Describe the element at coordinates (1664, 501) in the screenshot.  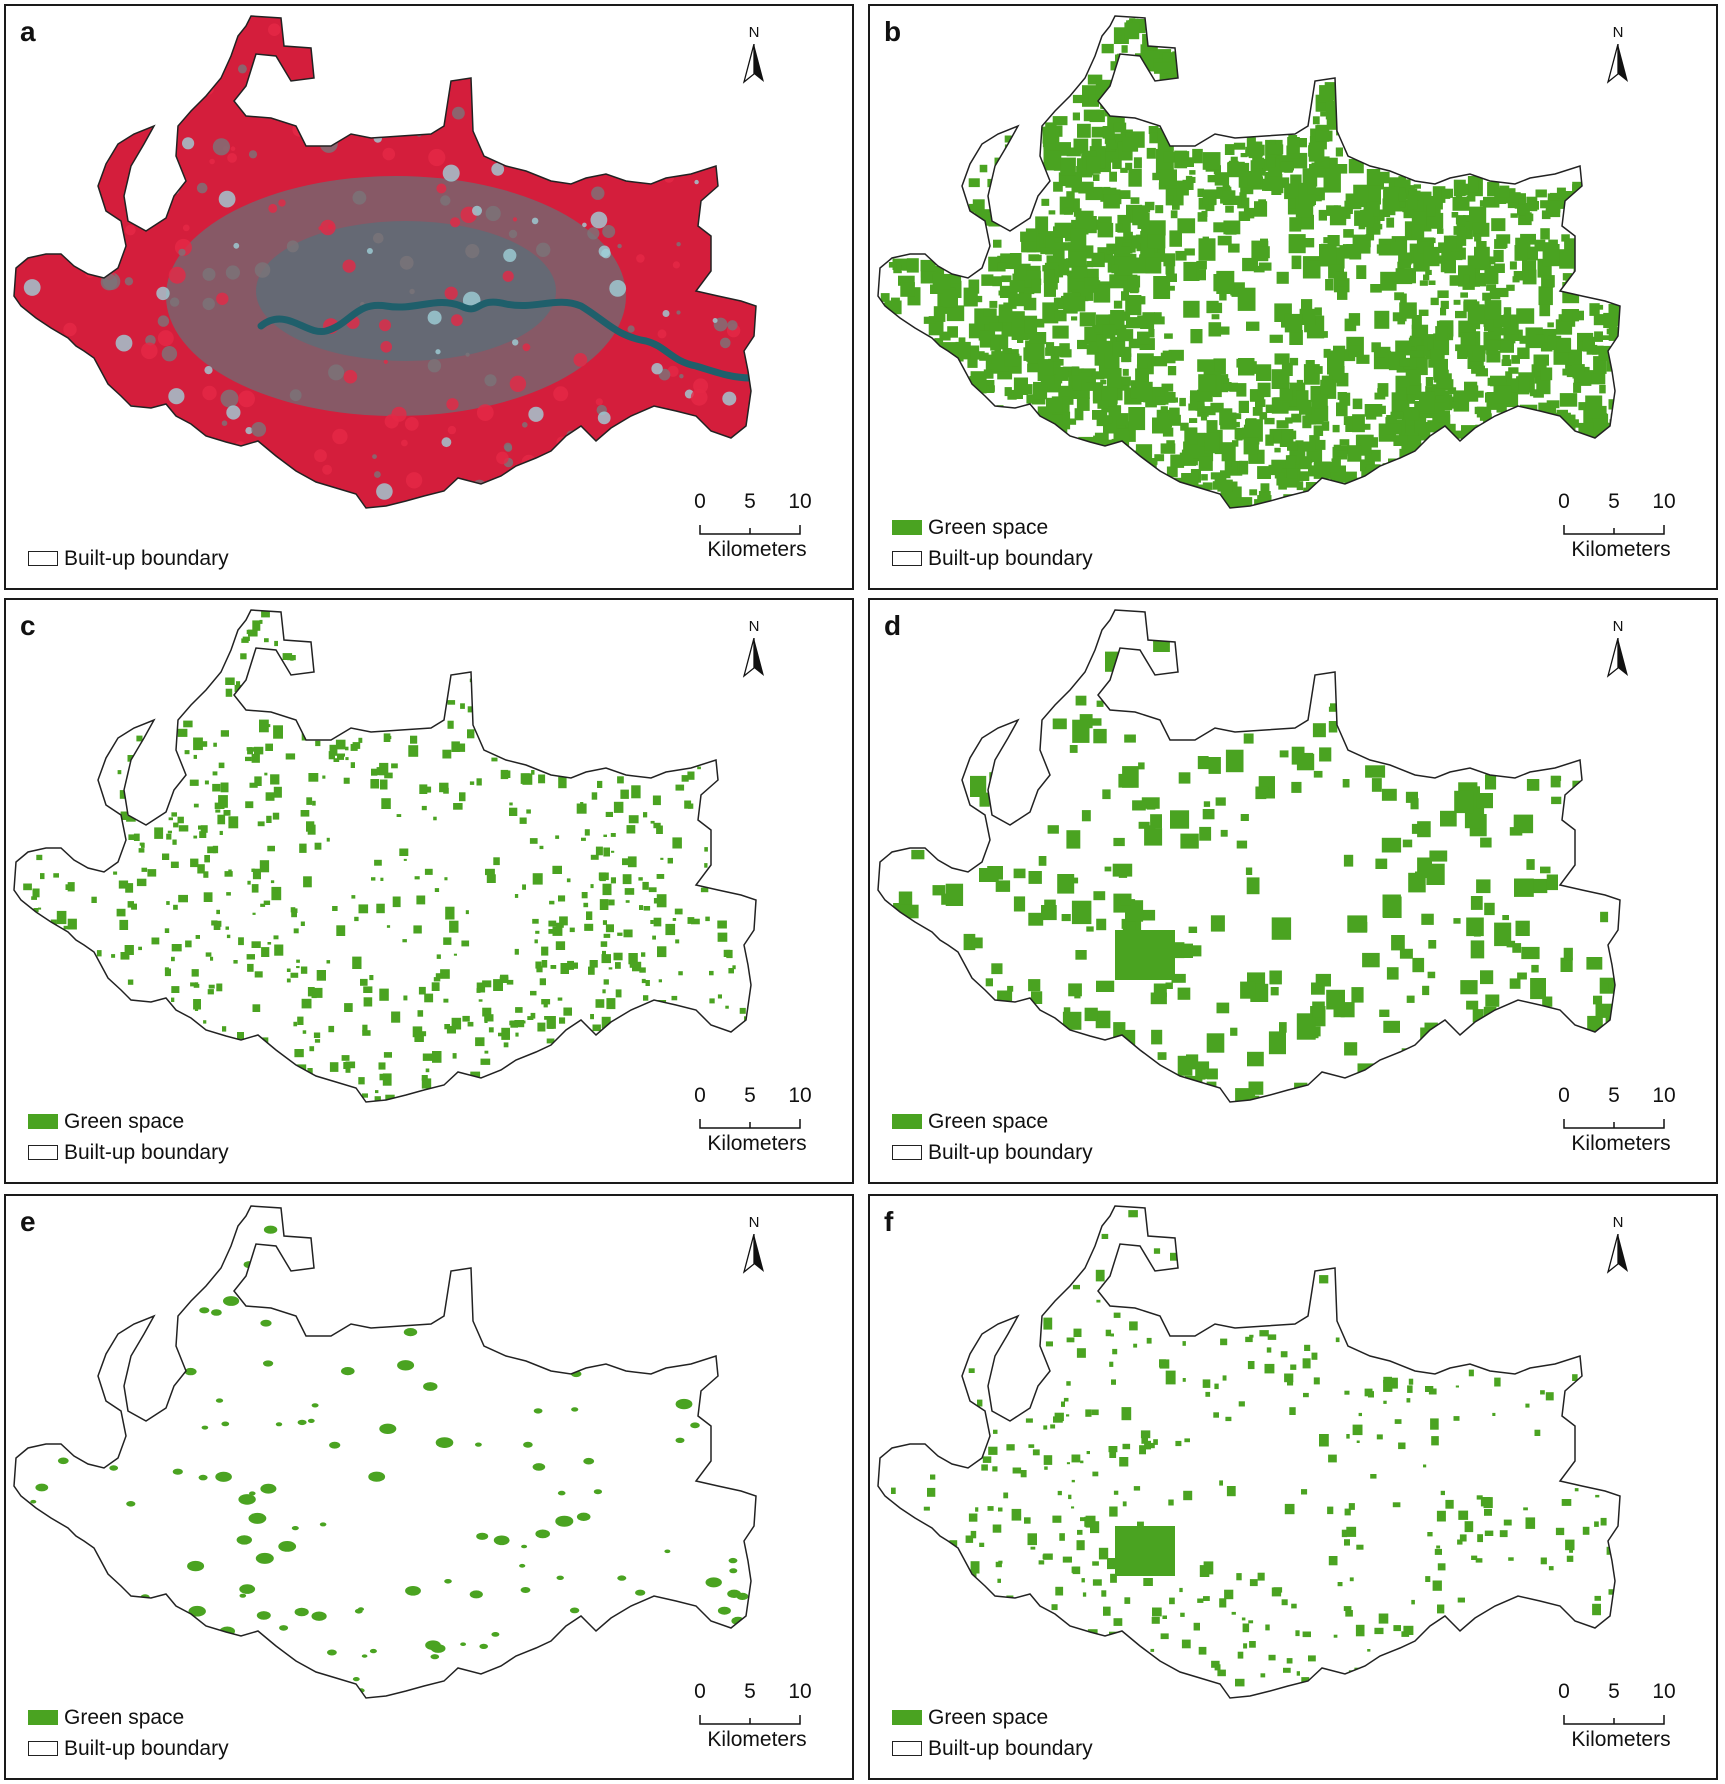
I see `scale-tick-label: 10` at that location.